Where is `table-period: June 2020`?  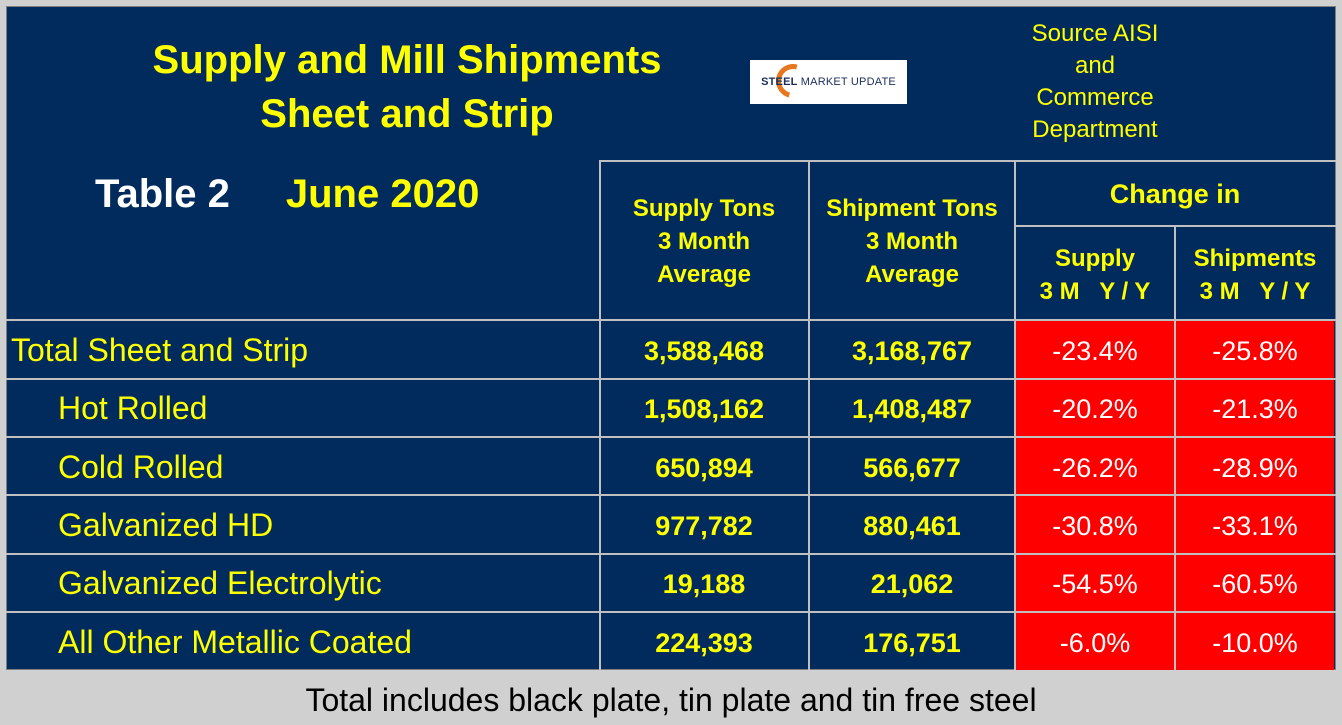
table-period: June 2020 is located at coordinates (382, 194).